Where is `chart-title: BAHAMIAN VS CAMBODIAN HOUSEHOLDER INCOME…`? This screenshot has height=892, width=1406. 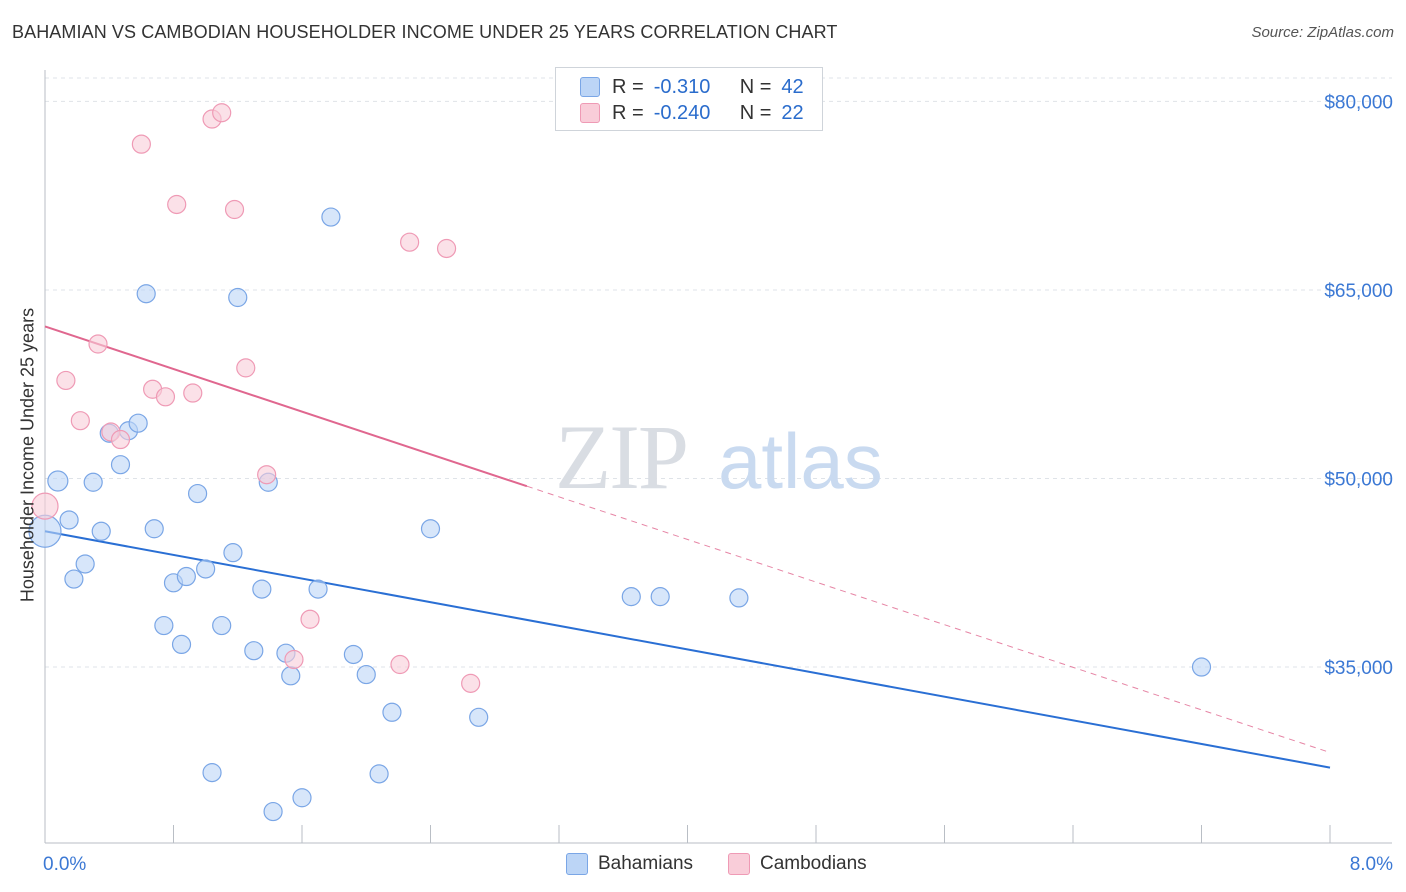 chart-title: BAHAMIAN VS CAMBODIAN HOUSEHOLDER INCOME… is located at coordinates (425, 32).